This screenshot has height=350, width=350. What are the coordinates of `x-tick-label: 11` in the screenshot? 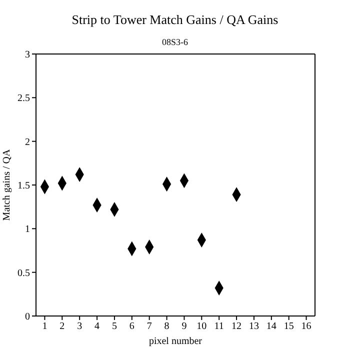 It's located at (219, 326).